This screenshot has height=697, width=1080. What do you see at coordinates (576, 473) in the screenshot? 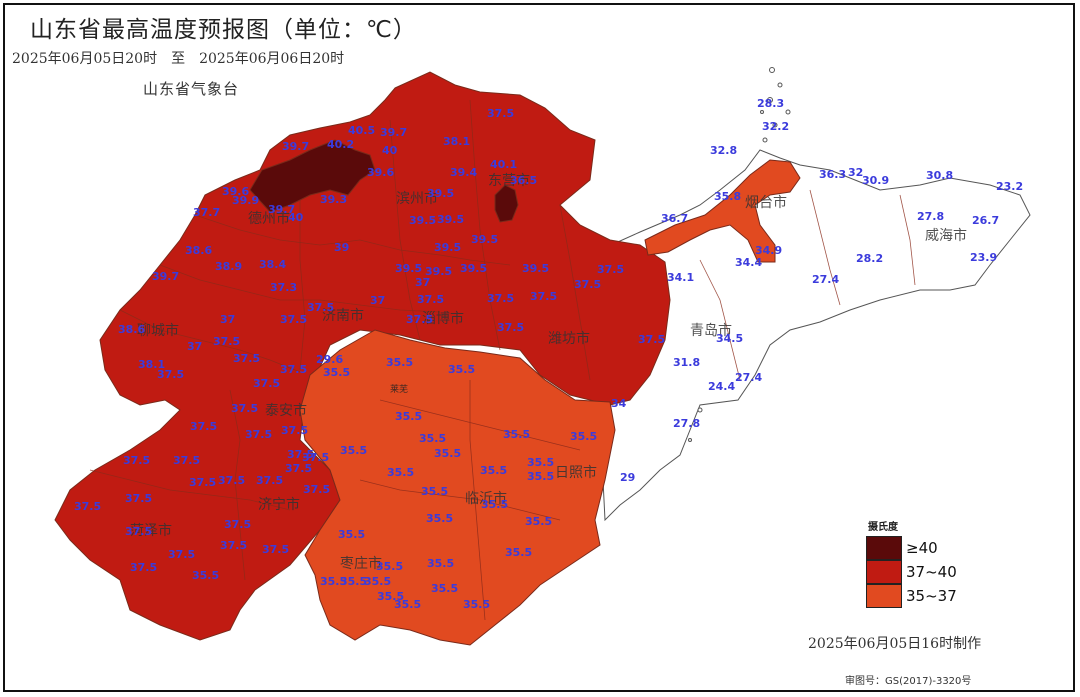
I see `city-label-rizhao: 日照市` at bounding box center [576, 473].